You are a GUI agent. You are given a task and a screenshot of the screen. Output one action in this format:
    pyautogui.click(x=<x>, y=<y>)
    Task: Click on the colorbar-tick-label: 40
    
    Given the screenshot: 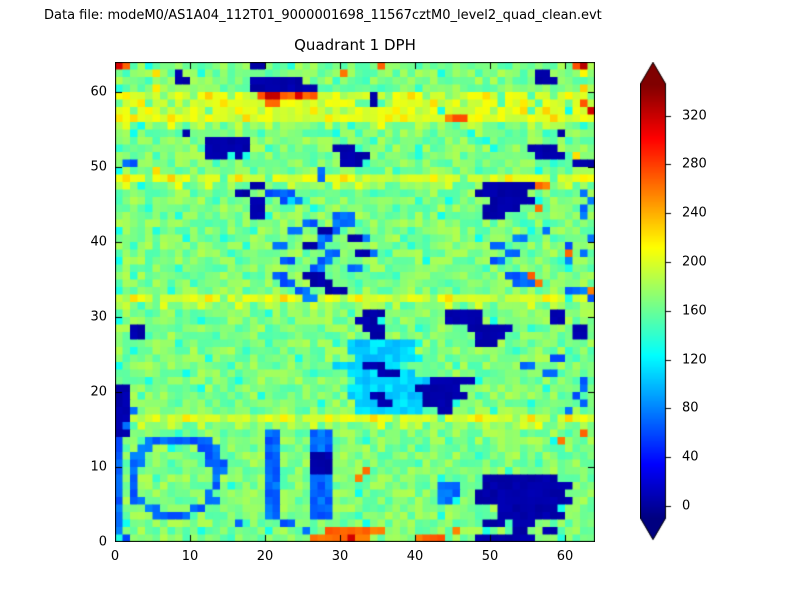 What is the action you would take?
    pyautogui.click(x=690, y=457)
    